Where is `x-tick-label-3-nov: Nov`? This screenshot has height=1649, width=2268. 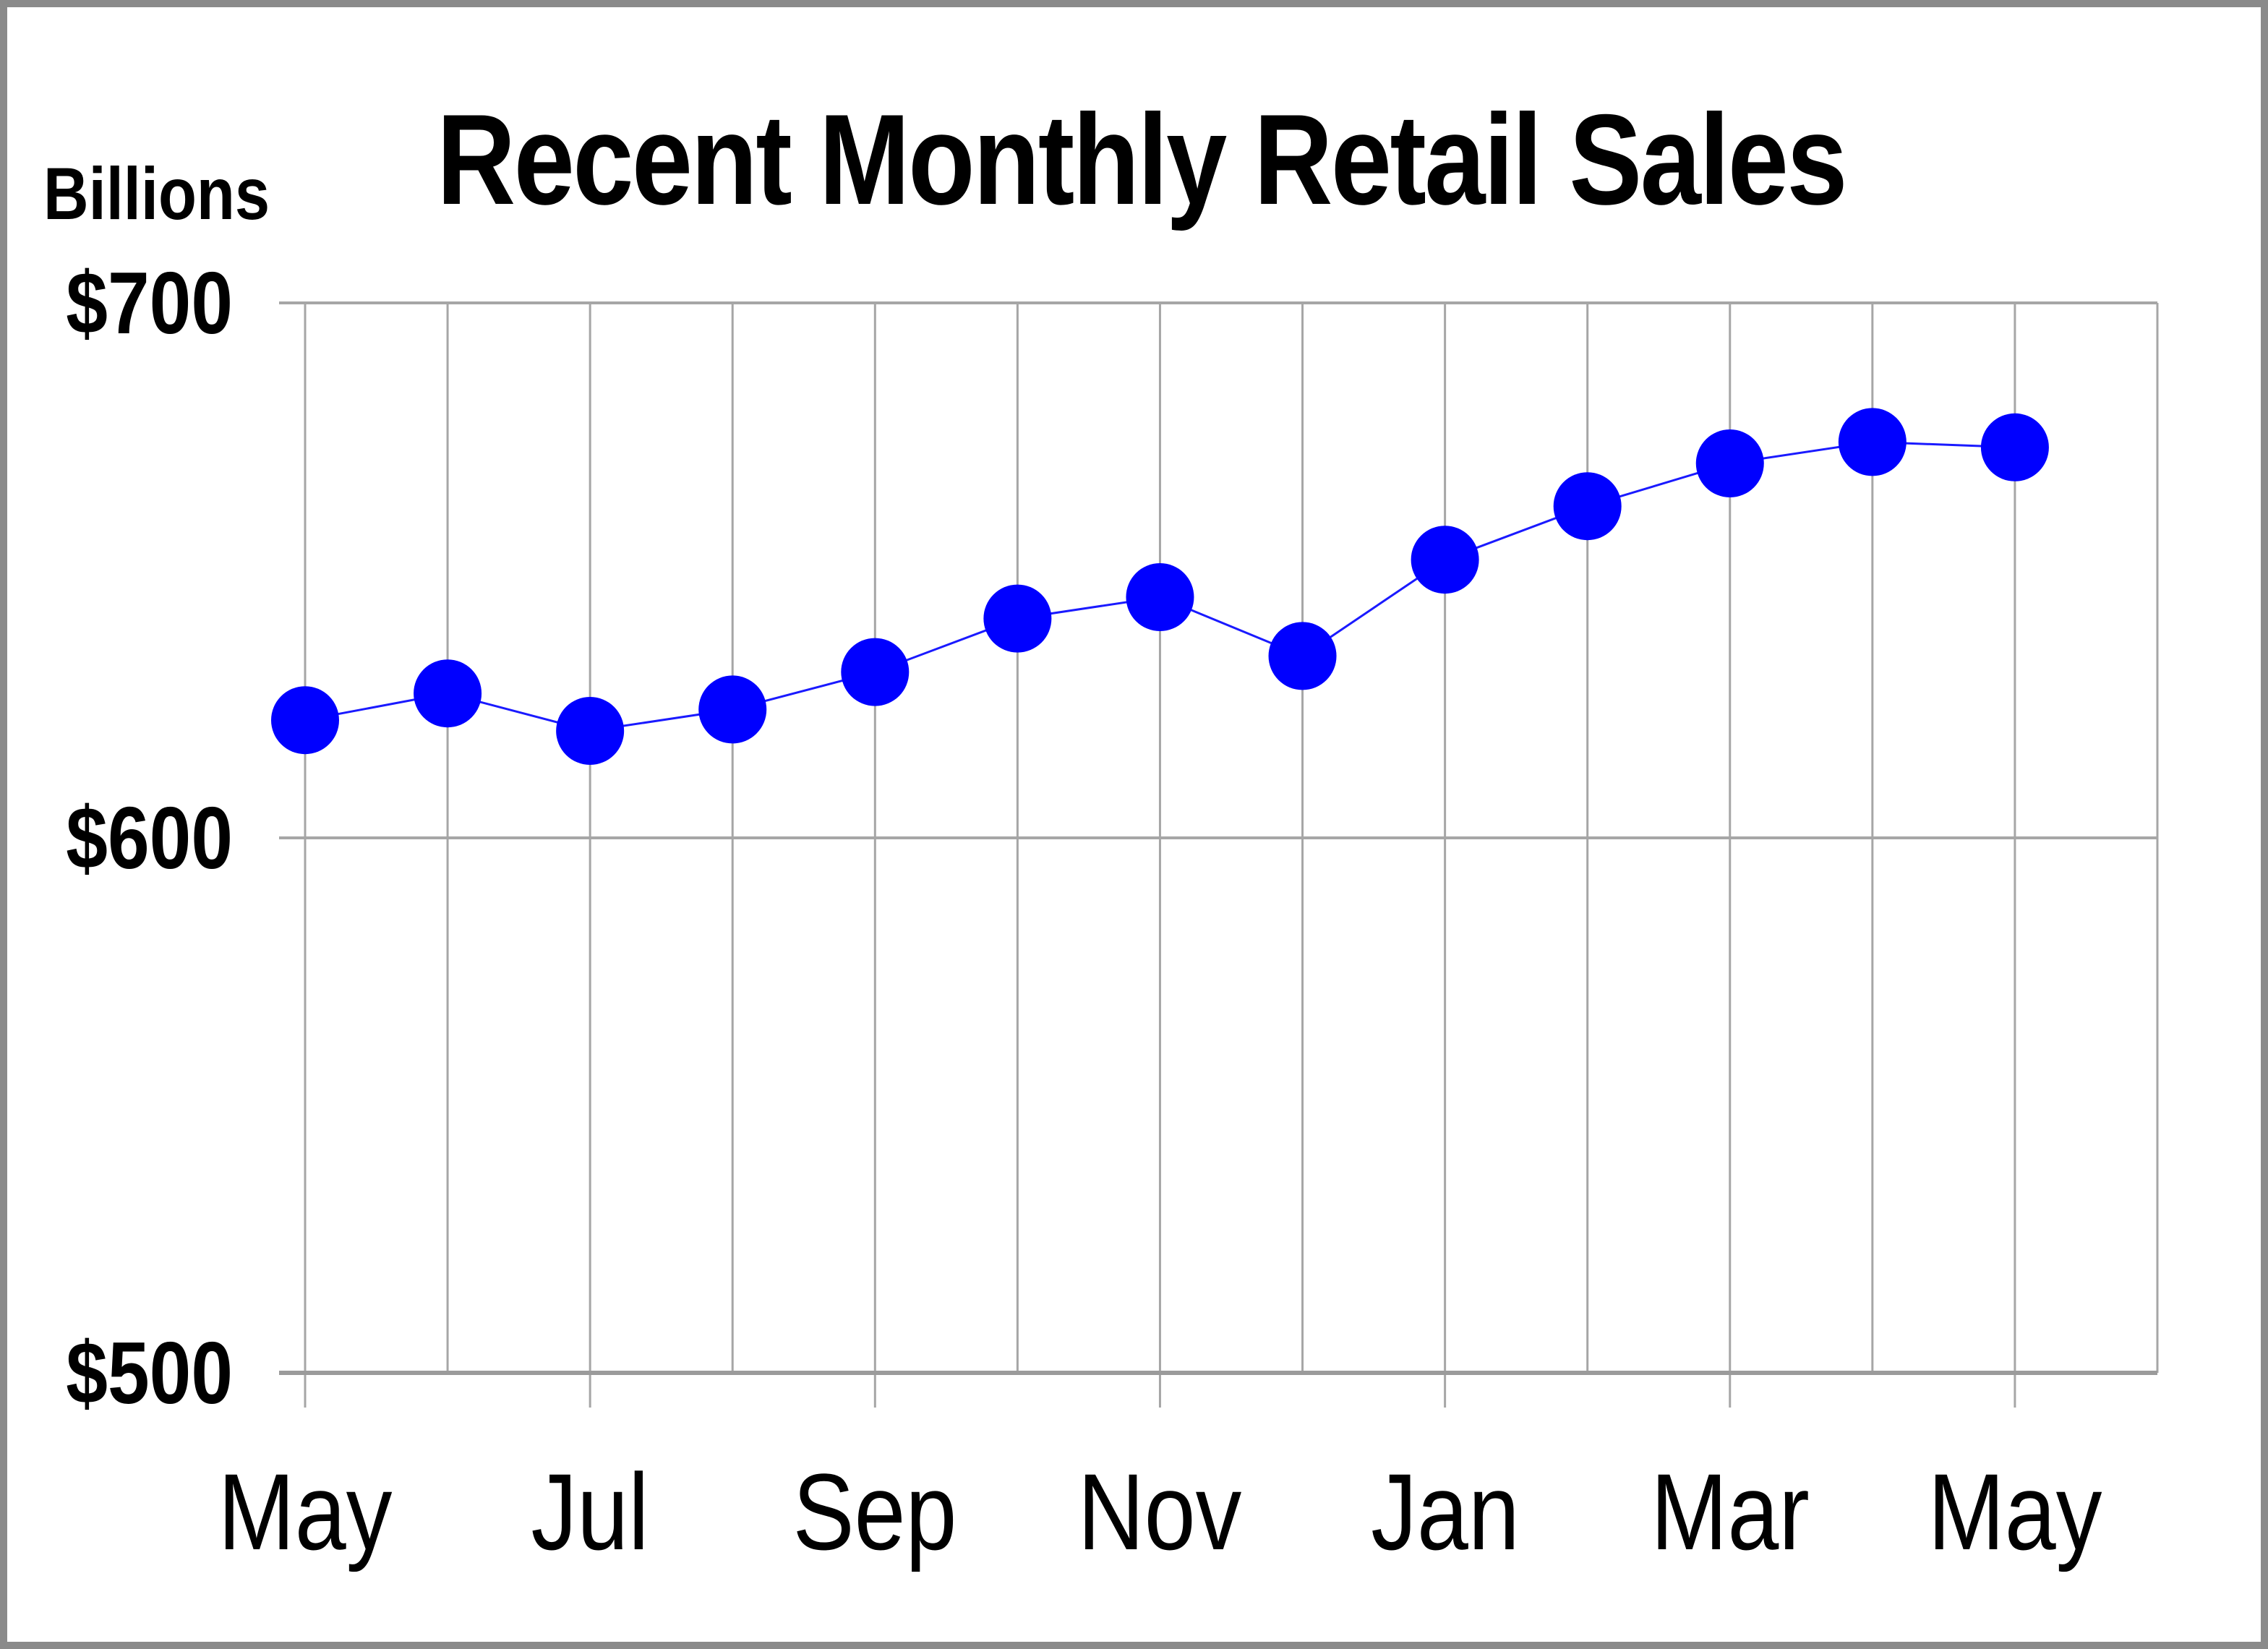
x-tick-label-3-nov: Nov is located at coordinates (1160, 1511).